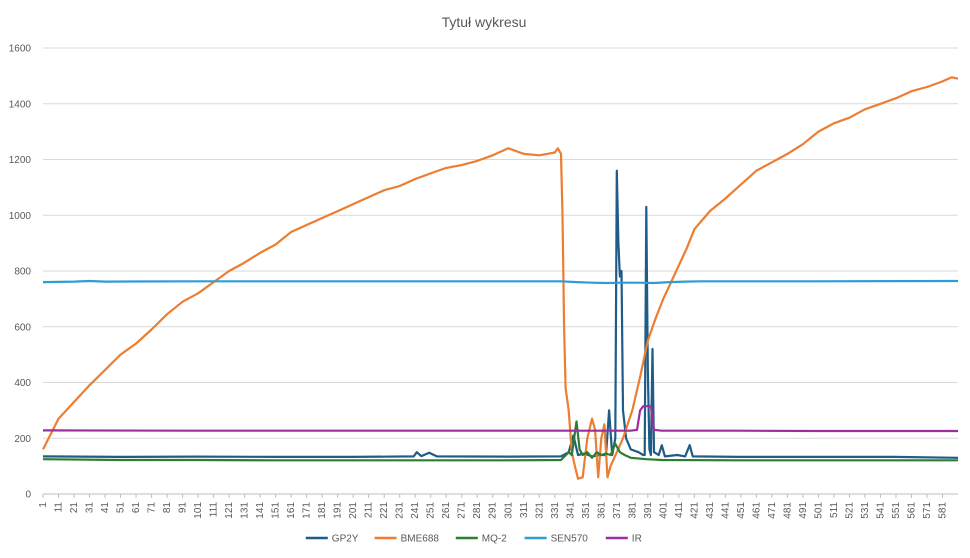 This screenshot has width=970, height=558. What do you see at coordinates (20, 216) in the screenshot?
I see `y-tick-label: 1000` at bounding box center [20, 216].